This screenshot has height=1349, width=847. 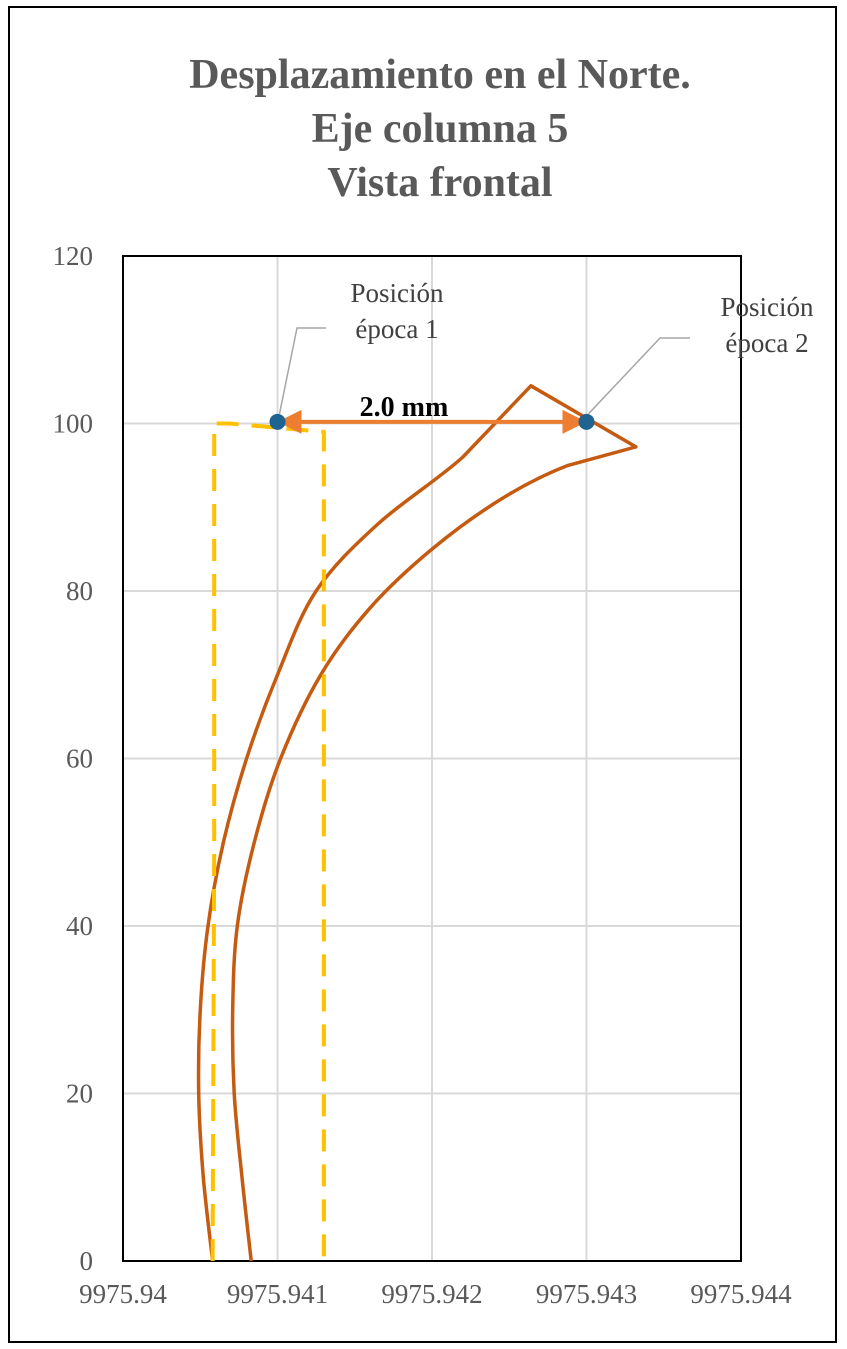 What do you see at coordinates (396, 329) in the screenshot?
I see `annotation-label-1: época 1` at bounding box center [396, 329].